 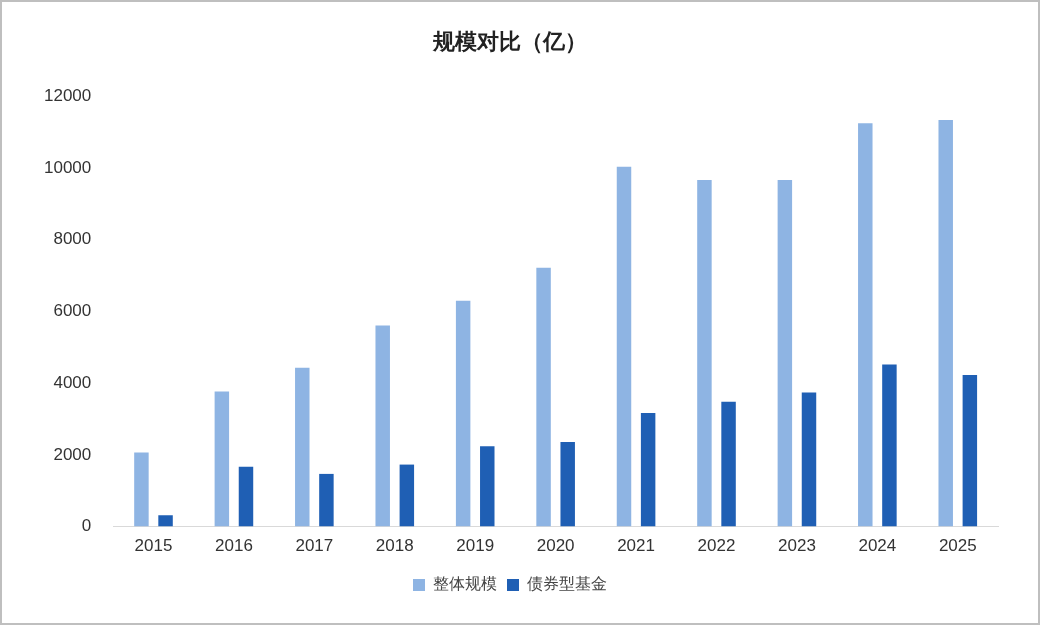 What do you see at coordinates (475, 546) in the screenshot?
I see `x-tick-label: 2019` at bounding box center [475, 546].